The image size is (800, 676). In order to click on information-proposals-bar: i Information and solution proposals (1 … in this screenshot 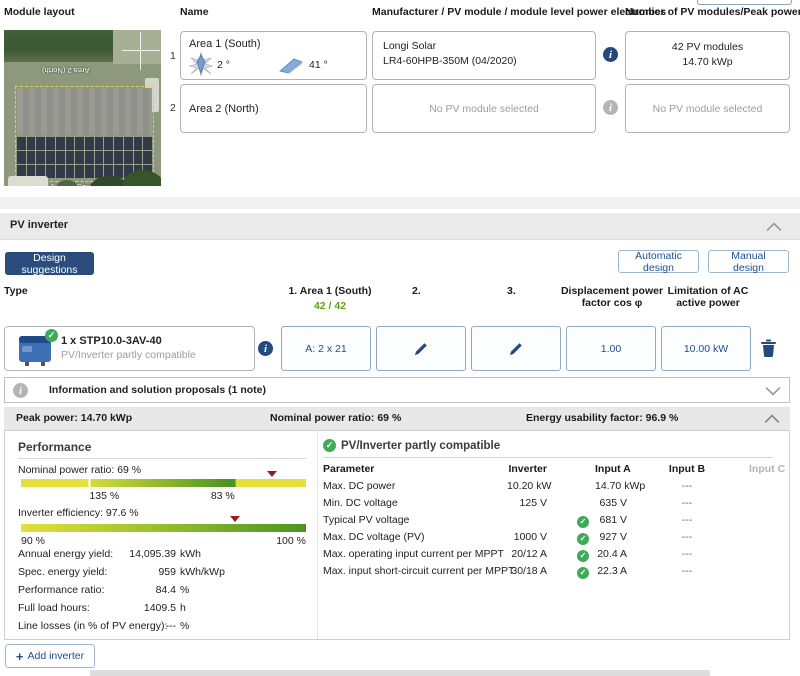, I will do `click(397, 390)`.